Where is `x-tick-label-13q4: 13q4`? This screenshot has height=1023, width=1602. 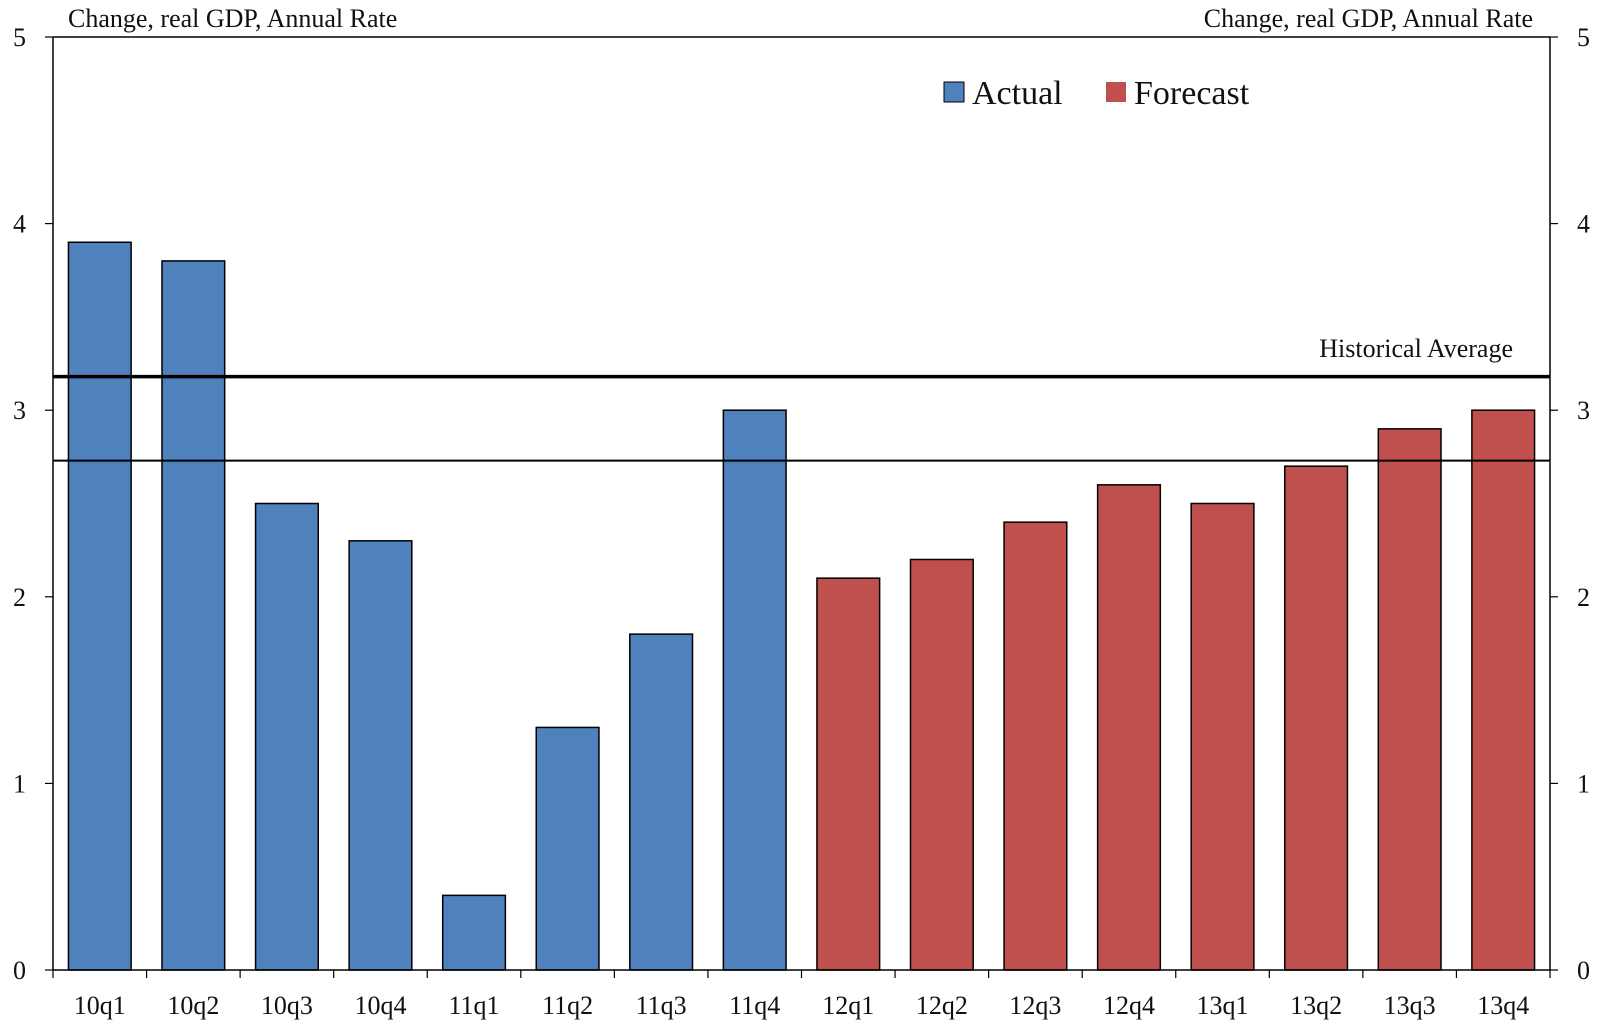
x-tick-label-13q4: 13q4 is located at coordinates (1503, 1005).